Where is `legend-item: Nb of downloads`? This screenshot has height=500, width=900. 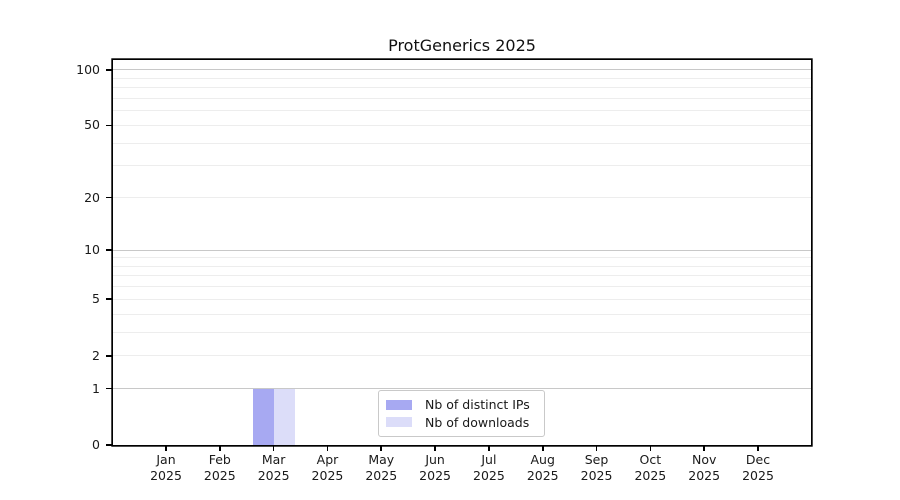 legend-item: Nb of downloads is located at coordinates (460, 422).